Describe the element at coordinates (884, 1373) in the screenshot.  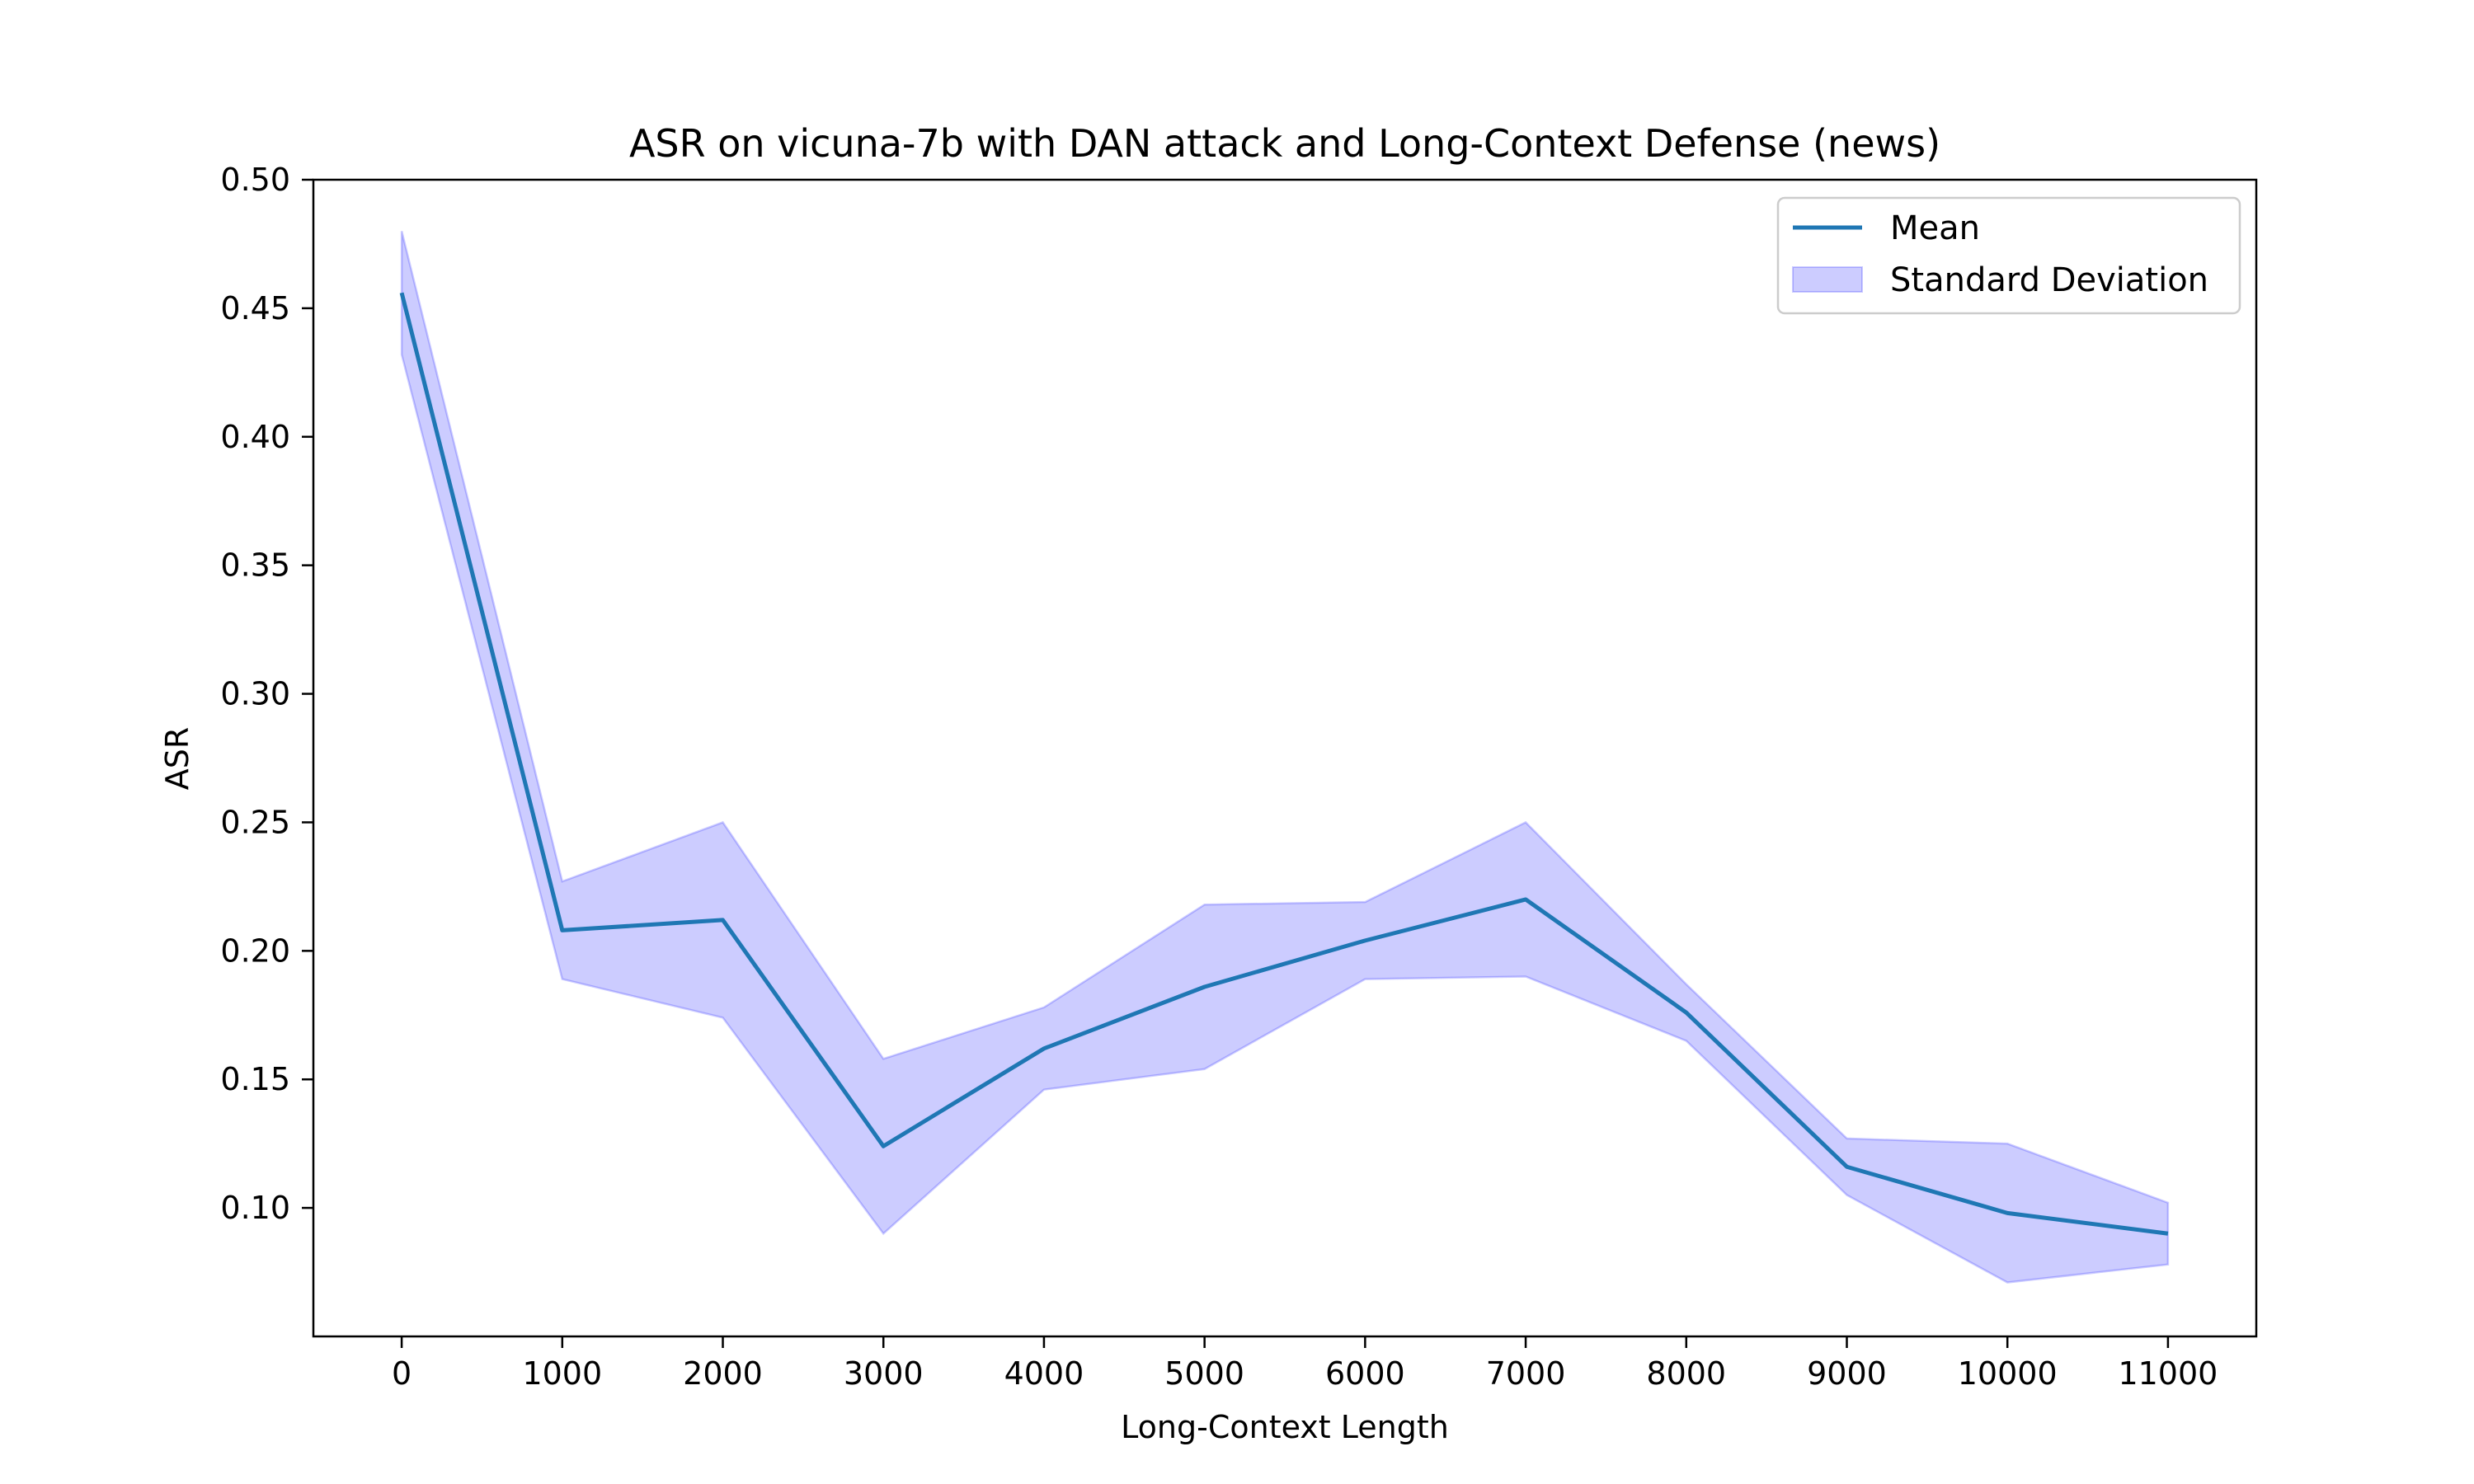
I see `x-tick-label: 3000` at that location.